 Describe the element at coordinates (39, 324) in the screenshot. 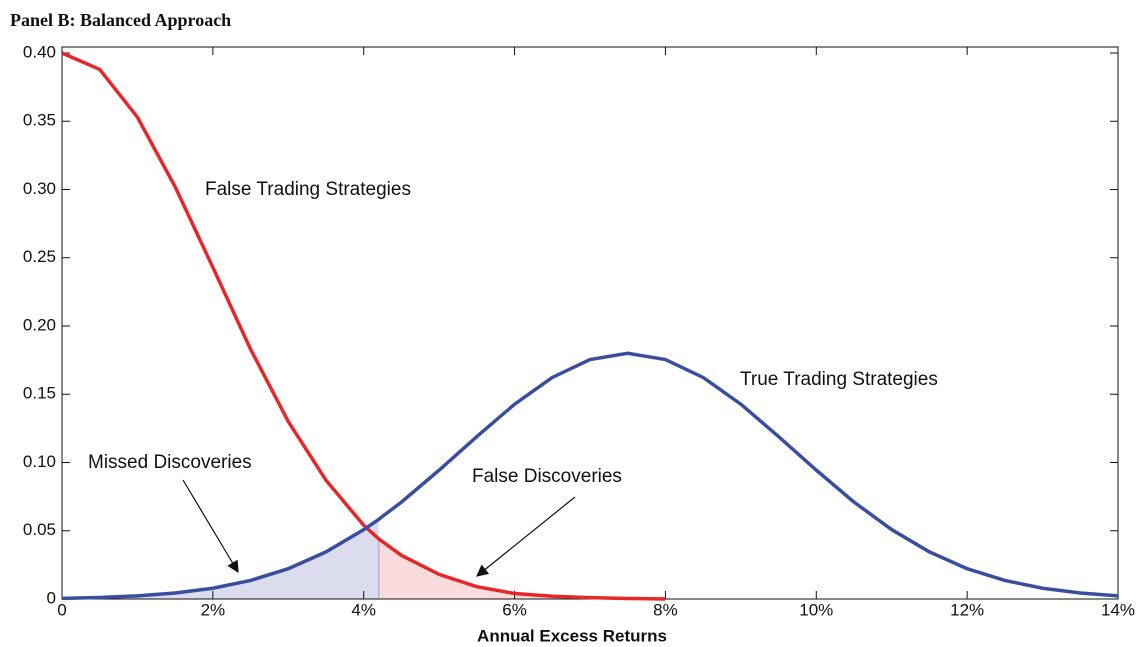

I see `y-tick-label: 0.20` at that location.